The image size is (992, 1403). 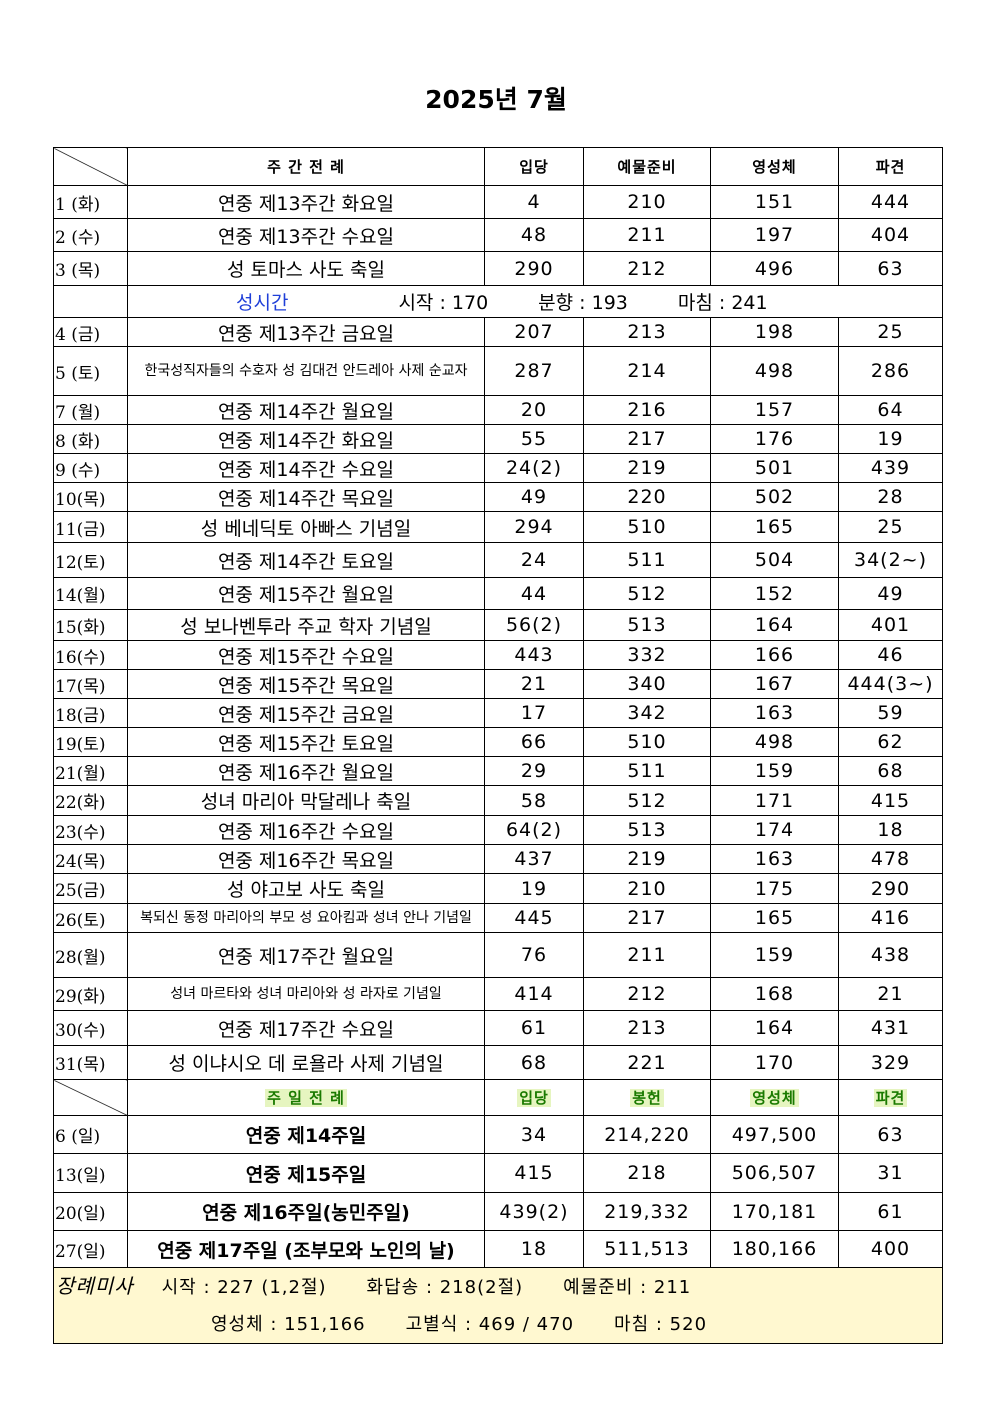 What do you see at coordinates (583, 303) in the screenshot?
I see `holy-hour-incense: 분향 : 193` at bounding box center [583, 303].